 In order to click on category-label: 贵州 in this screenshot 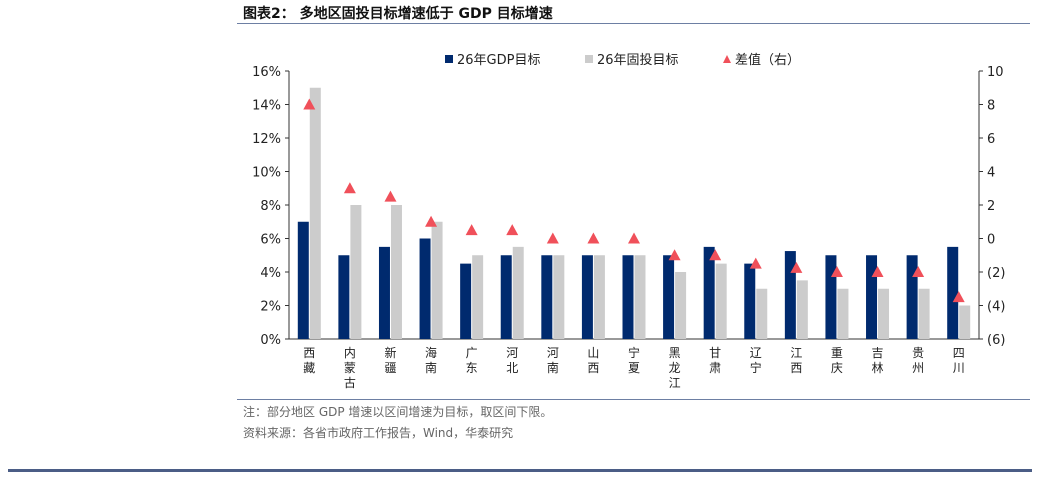, I will do `click(918, 360)`.